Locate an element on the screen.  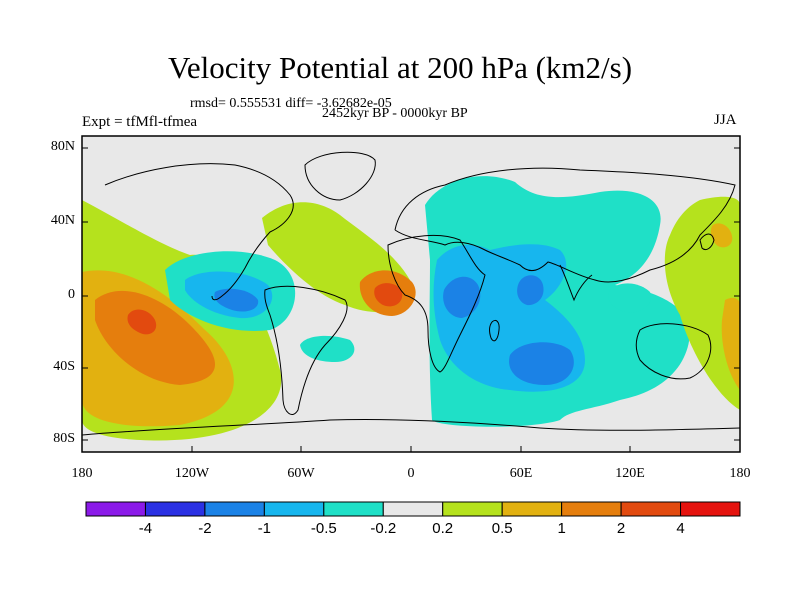
contour-red-atlantic is located at coordinates (388, 295).